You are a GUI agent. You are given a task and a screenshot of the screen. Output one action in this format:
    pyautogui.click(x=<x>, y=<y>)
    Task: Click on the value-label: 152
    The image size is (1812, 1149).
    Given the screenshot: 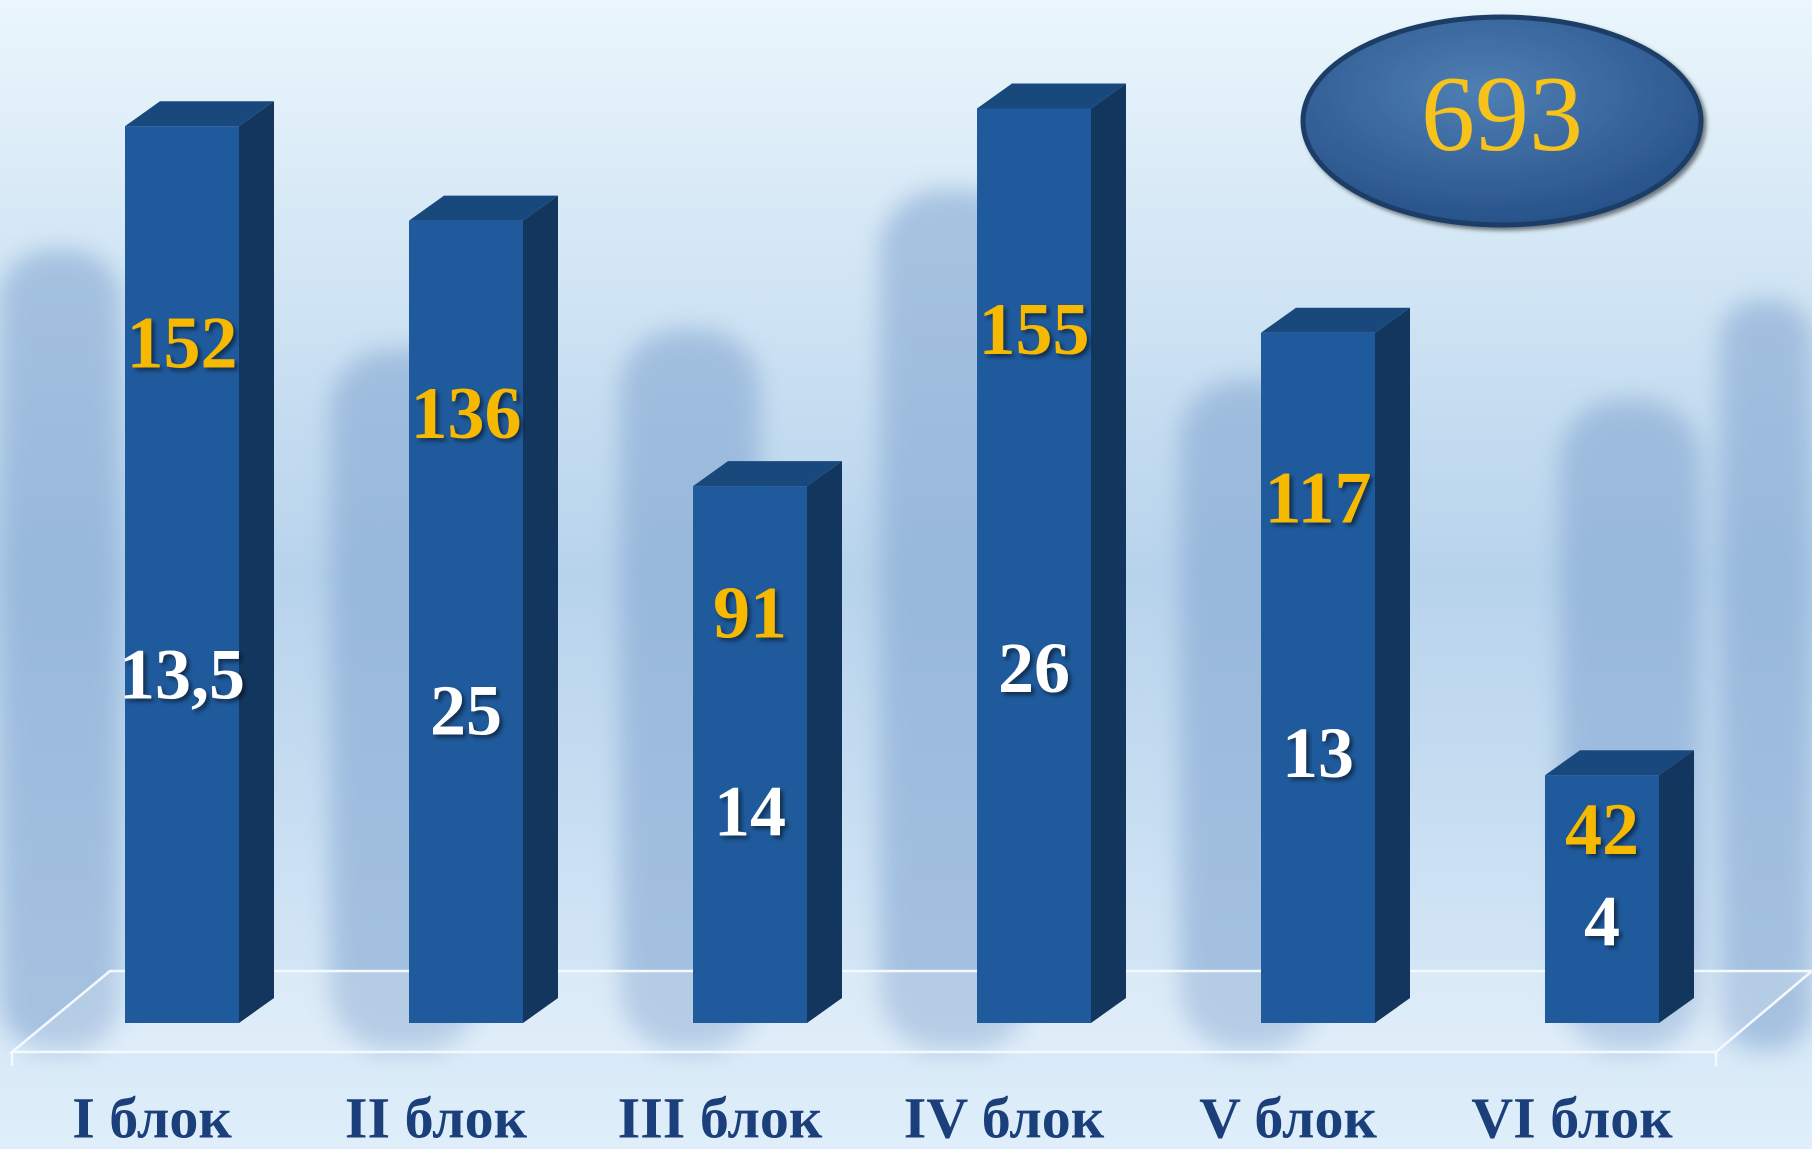 What is the action you would take?
    pyautogui.click(x=182, y=343)
    